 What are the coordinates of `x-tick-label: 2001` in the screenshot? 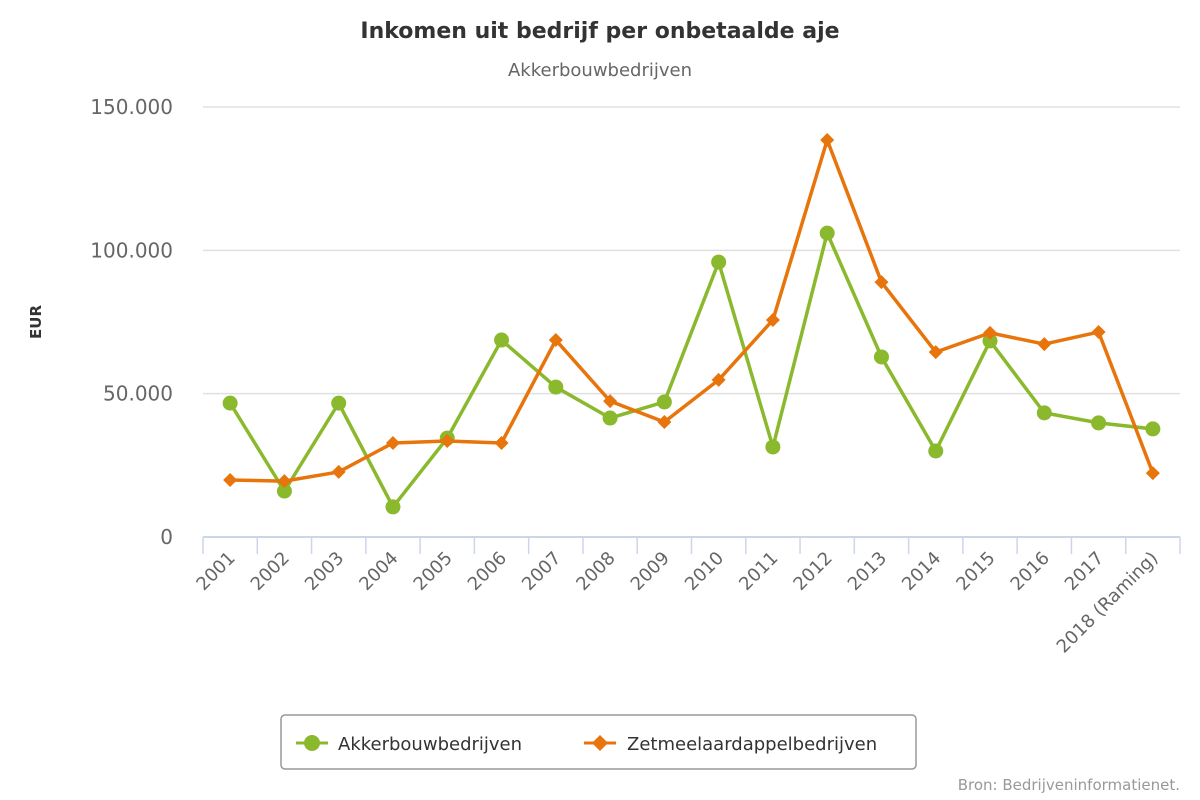 It's located at (215, 571).